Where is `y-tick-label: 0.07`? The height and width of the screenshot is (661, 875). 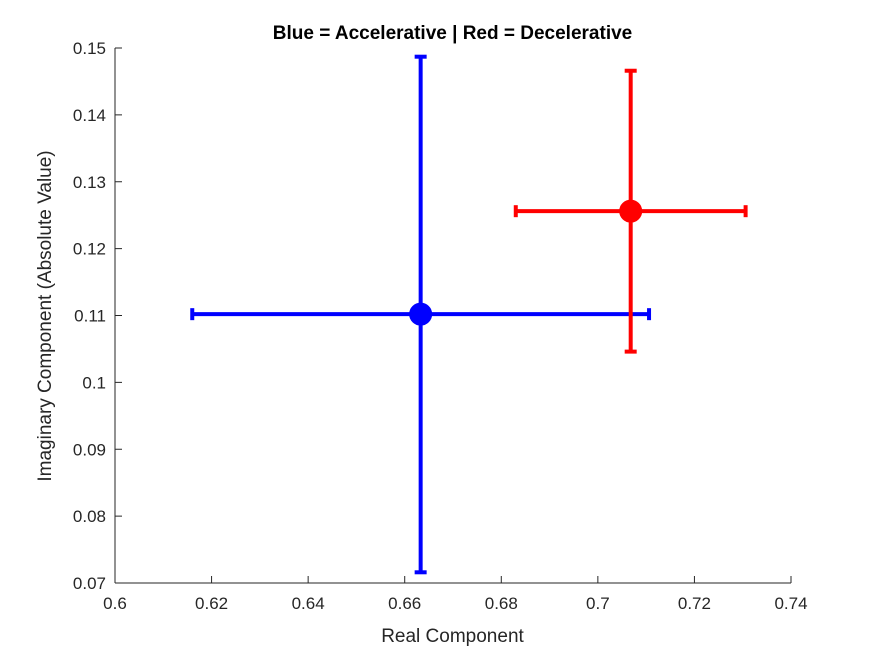
y-tick-label: 0.07 is located at coordinates (89, 583).